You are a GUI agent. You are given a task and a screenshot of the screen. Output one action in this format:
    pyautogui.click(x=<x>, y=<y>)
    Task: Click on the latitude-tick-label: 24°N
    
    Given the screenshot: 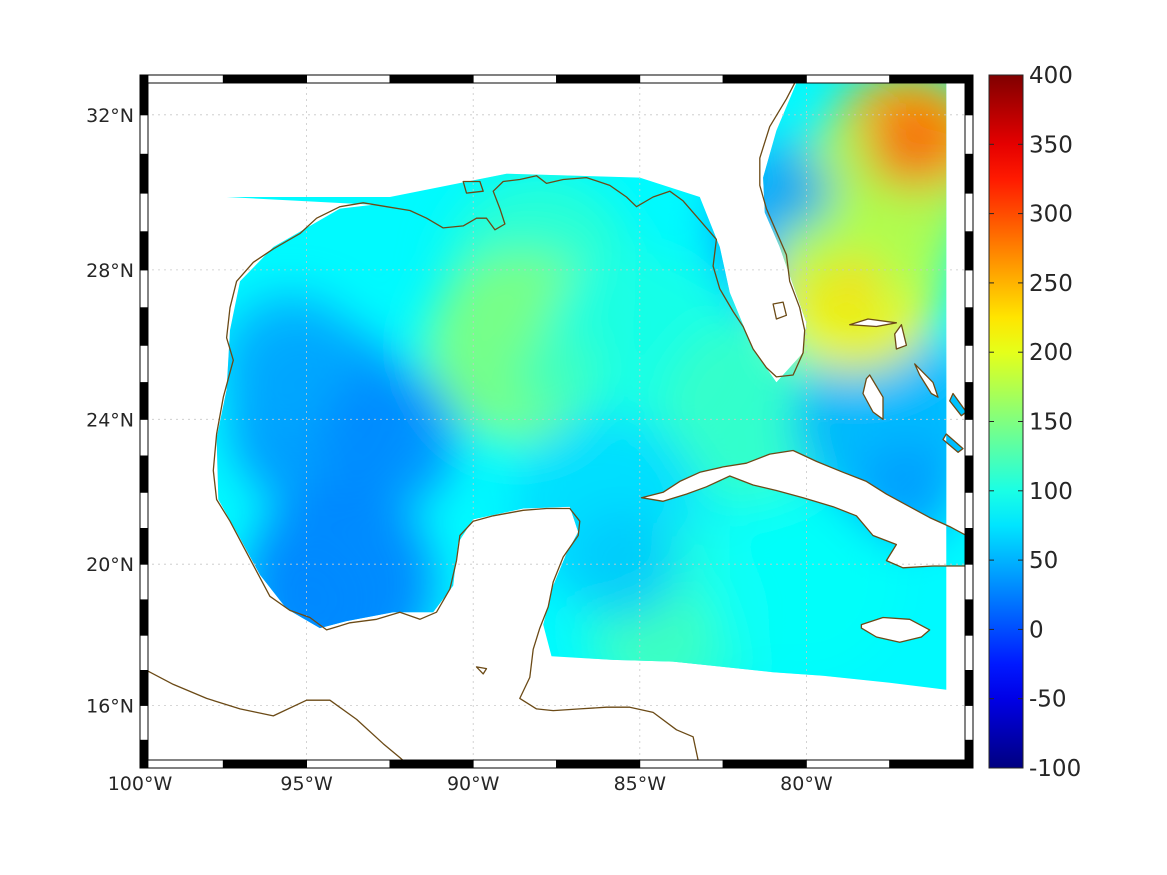 What is the action you would take?
    pyautogui.click(x=110, y=420)
    